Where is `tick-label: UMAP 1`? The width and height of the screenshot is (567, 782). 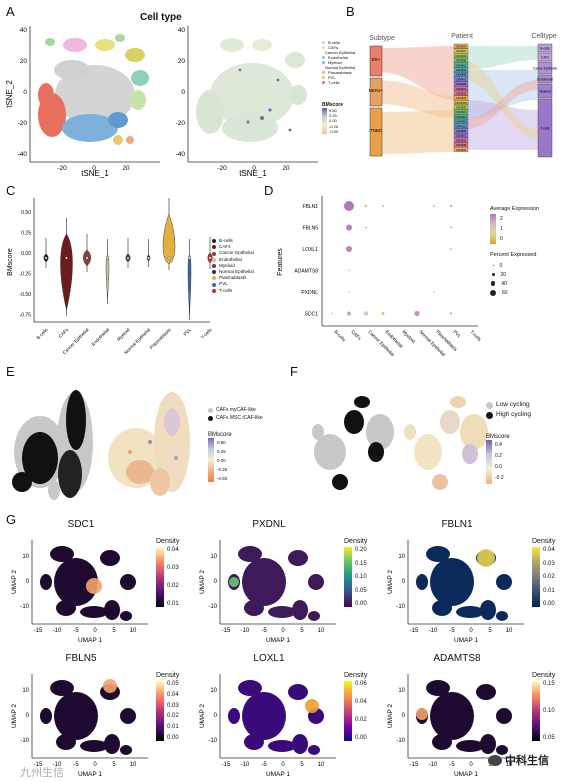 tick-label: UMAP 1 is located at coordinates (278, 640).